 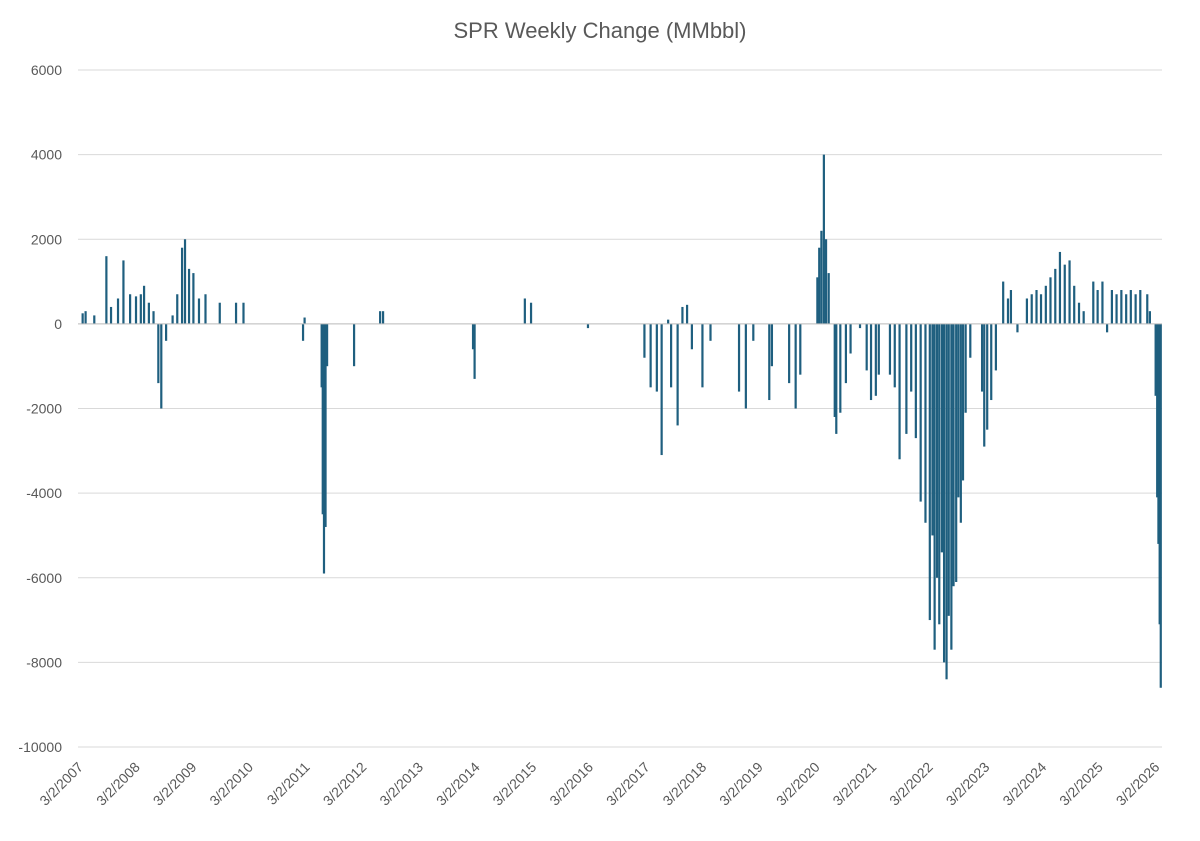 What do you see at coordinates (44, 409) in the screenshot?
I see `y-tick-label: -2000` at bounding box center [44, 409].